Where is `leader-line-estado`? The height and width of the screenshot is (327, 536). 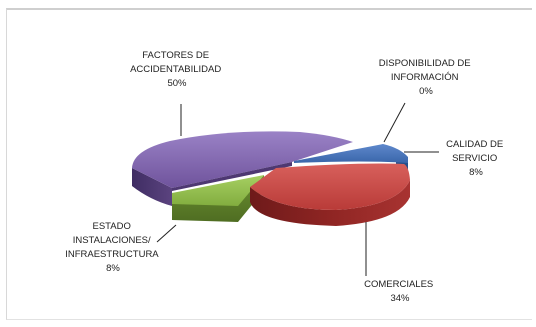 leader-line-estado is located at coordinates (166, 233).